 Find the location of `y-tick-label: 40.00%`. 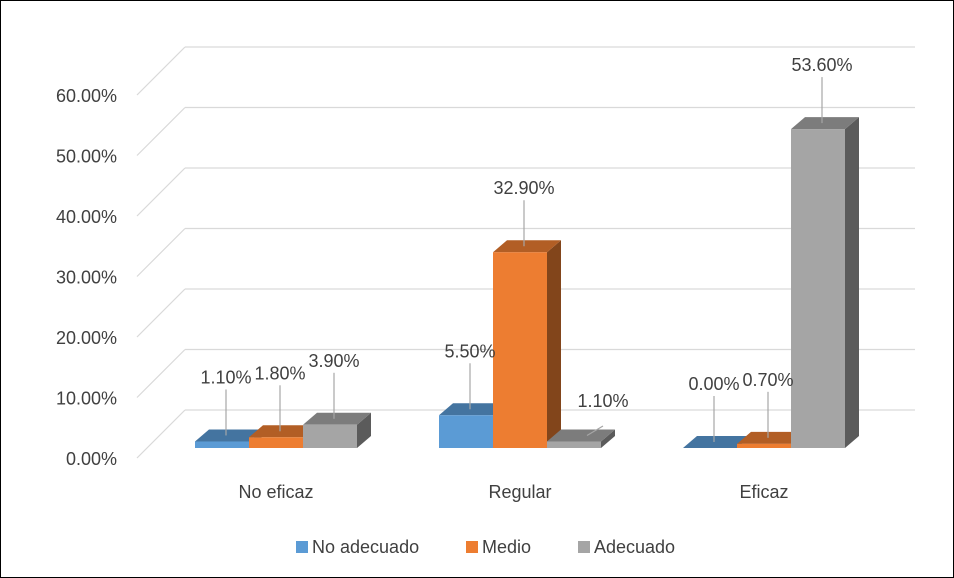

y-tick-label: 40.00% is located at coordinates (86, 217).